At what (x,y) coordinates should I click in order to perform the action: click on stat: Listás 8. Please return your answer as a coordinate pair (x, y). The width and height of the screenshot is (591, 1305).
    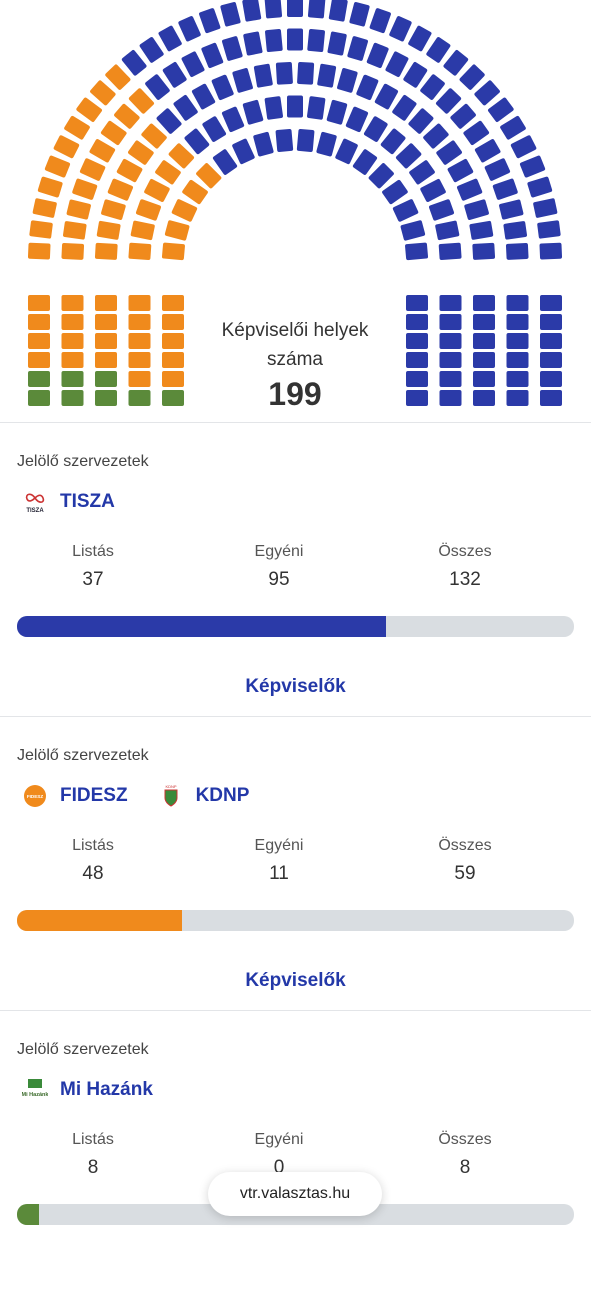
    Looking at the image, I should click on (93, 1155).